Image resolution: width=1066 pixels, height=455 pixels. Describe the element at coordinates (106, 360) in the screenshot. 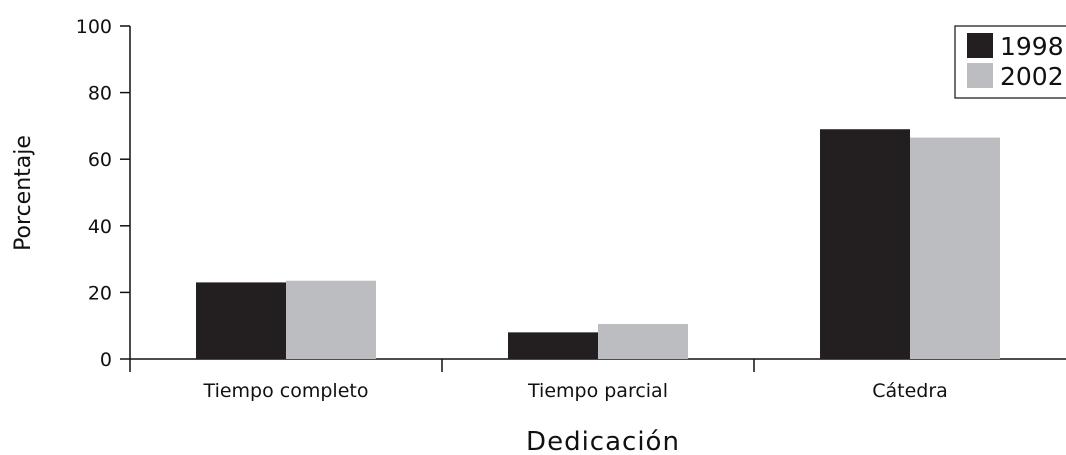

I see `y-tick-label: 0` at that location.